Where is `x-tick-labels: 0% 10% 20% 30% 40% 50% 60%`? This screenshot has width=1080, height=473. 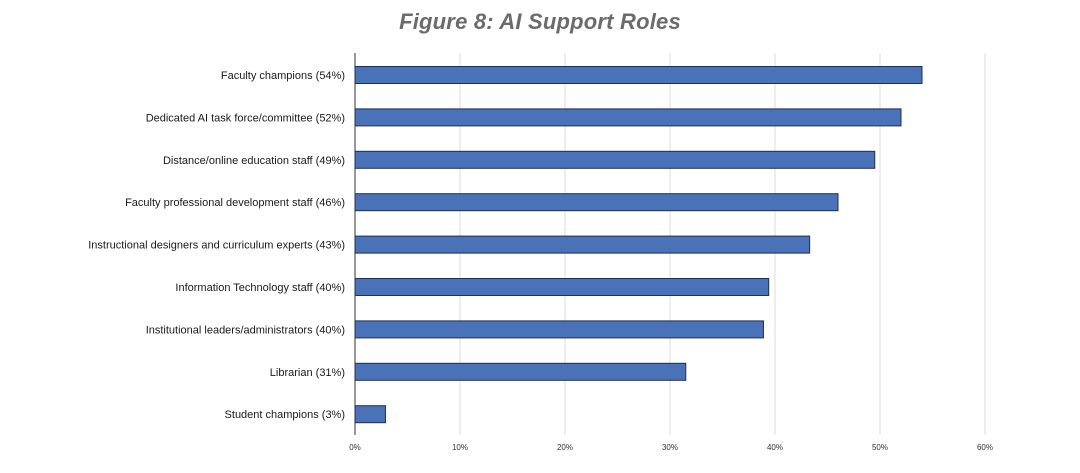
x-tick-labels: 0% 10% 20% 30% 40% 50% 60% is located at coordinates (671, 447).